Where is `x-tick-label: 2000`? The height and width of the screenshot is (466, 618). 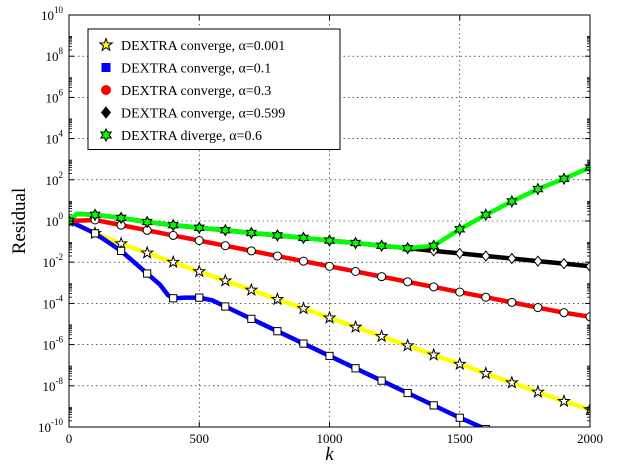 x-tick-label: 2000 is located at coordinates (590, 438).